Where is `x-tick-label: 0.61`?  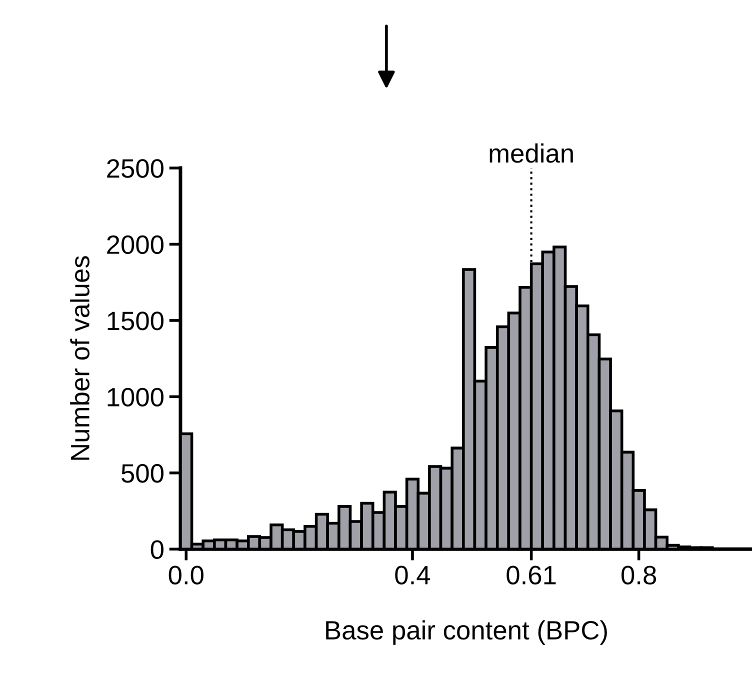
x-tick-label: 0.61 is located at coordinates (531, 575).